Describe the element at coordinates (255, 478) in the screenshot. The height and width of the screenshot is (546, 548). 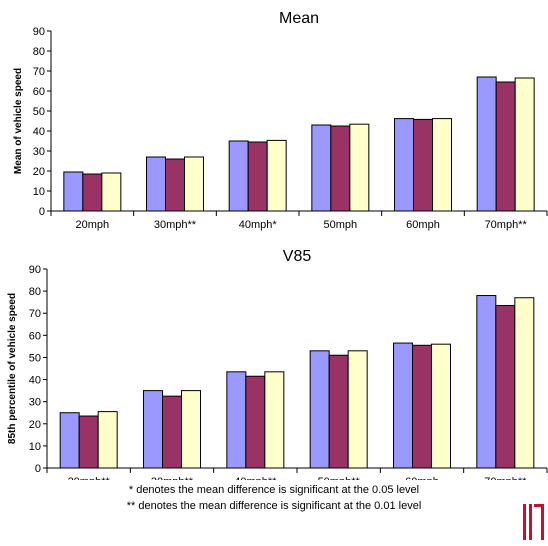
I see `v85-x-tick-label: 40mph**` at that location.